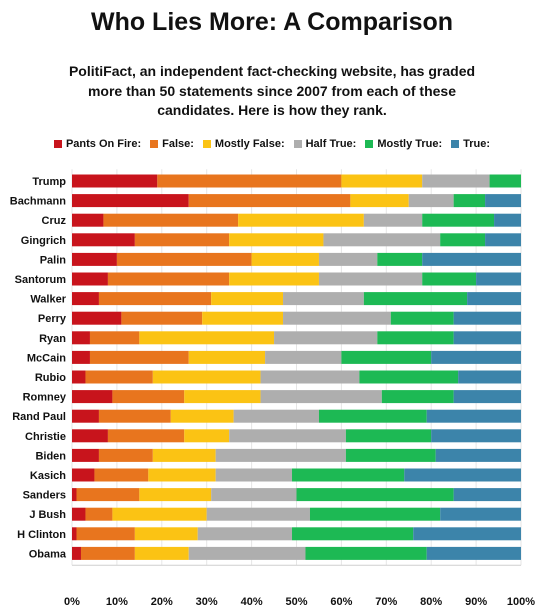  What do you see at coordinates (431, 602) in the screenshot?
I see `x-tick-label: 80%` at bounding box center [431, 602].